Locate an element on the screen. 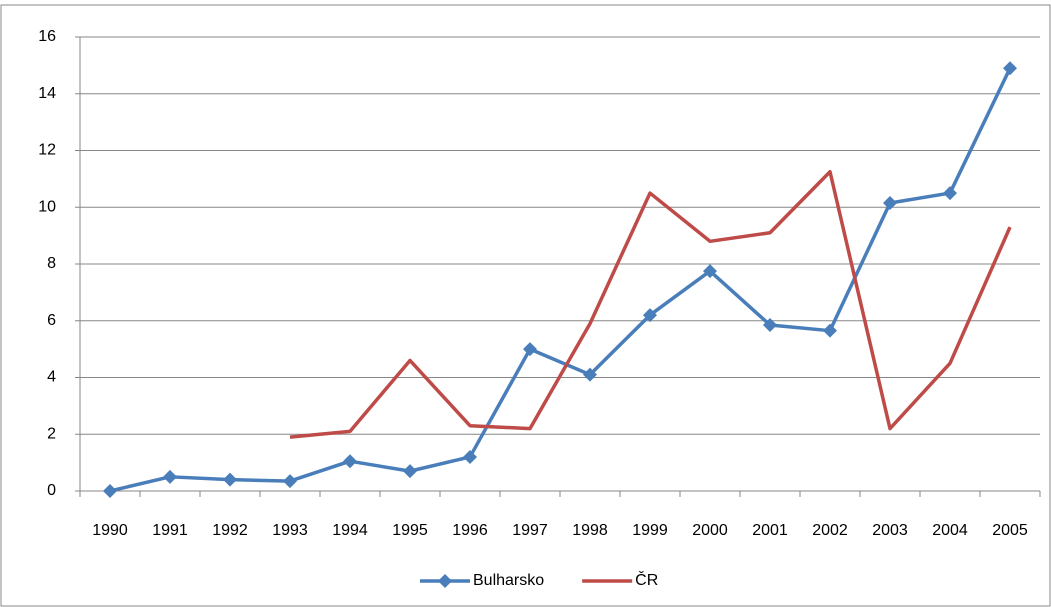 The width and height of the screenshot is (1051, 607). y-tick-label: 8 is located at coordinates (51, 263).